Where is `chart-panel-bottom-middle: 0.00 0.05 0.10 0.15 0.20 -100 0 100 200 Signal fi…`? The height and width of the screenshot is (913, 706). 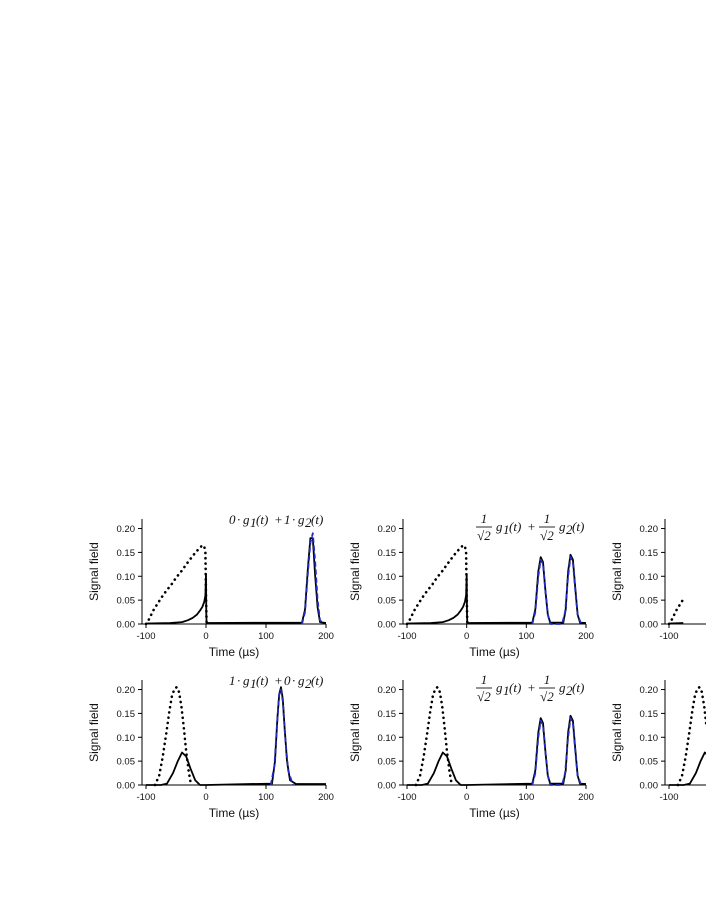 chart-panel-bottom-middle: 0.00 0.05 0.10 0.15 0.20 -100 0 100 200 Signal fi… is located at coordinates (471, 746).